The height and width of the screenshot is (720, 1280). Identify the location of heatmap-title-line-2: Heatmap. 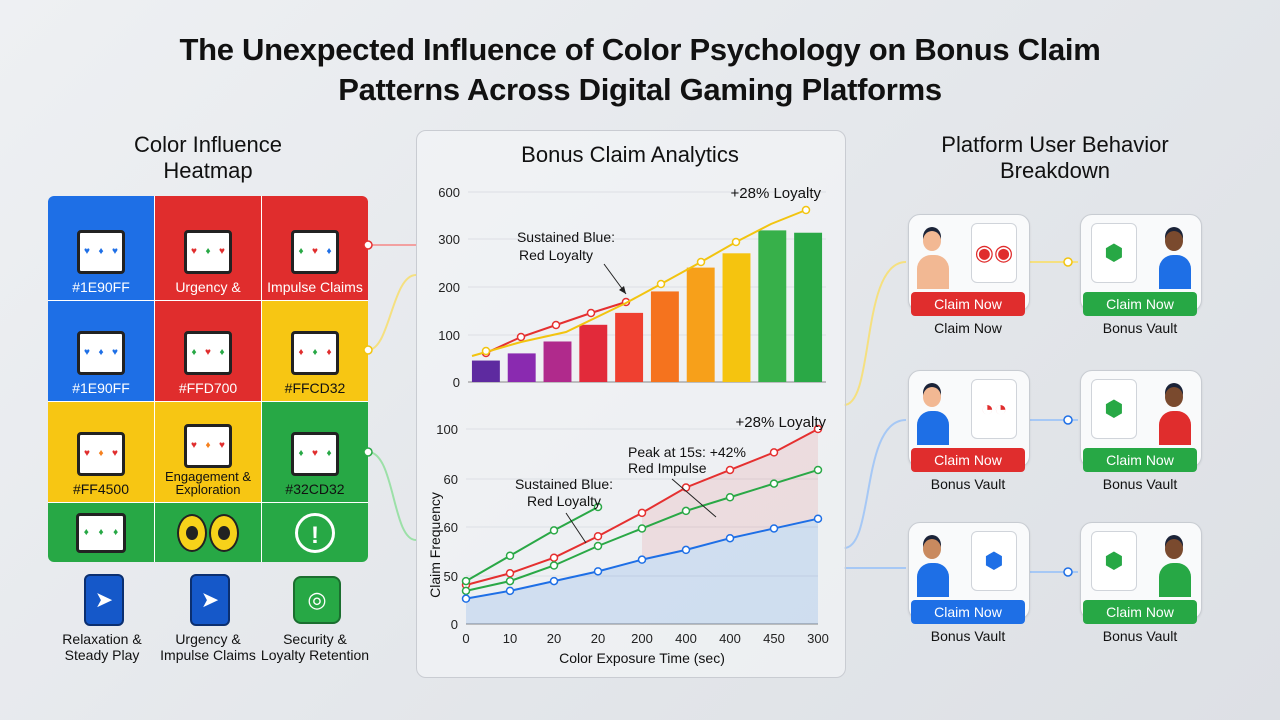
(208, 170).